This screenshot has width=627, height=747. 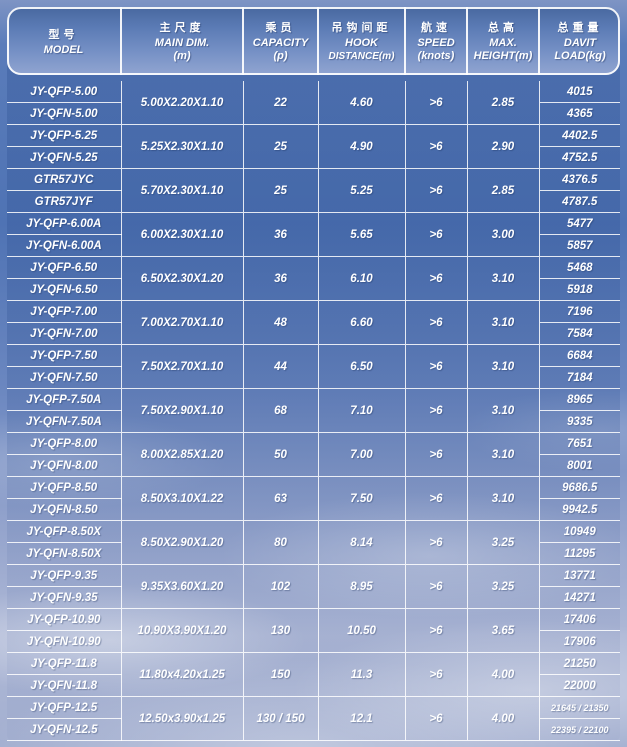 What do you see at coordinates (579, 399) in the screenshot?
I see `davit-load-cell: 8965` at bounding box center [579, 399].